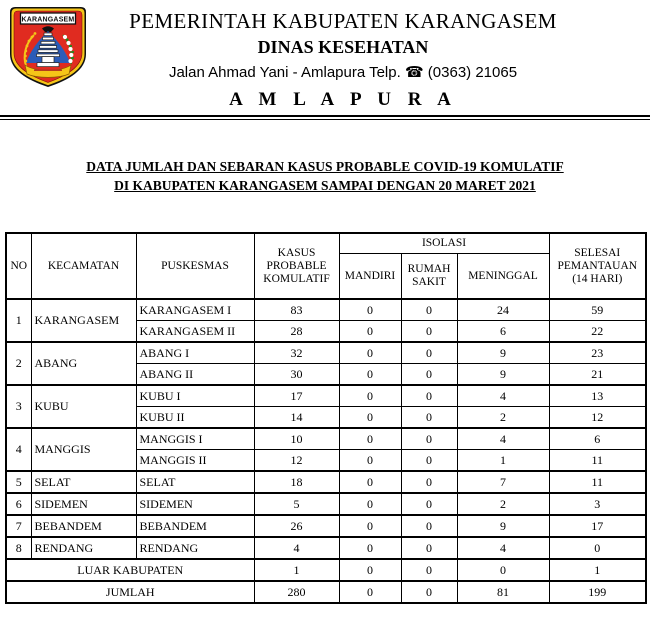 Image resolution: width=650 pixels, height=629 pixels. Describe the element at coordinates (597, 504) in the screenshot. I see `cell-selesai: 3` at that location.